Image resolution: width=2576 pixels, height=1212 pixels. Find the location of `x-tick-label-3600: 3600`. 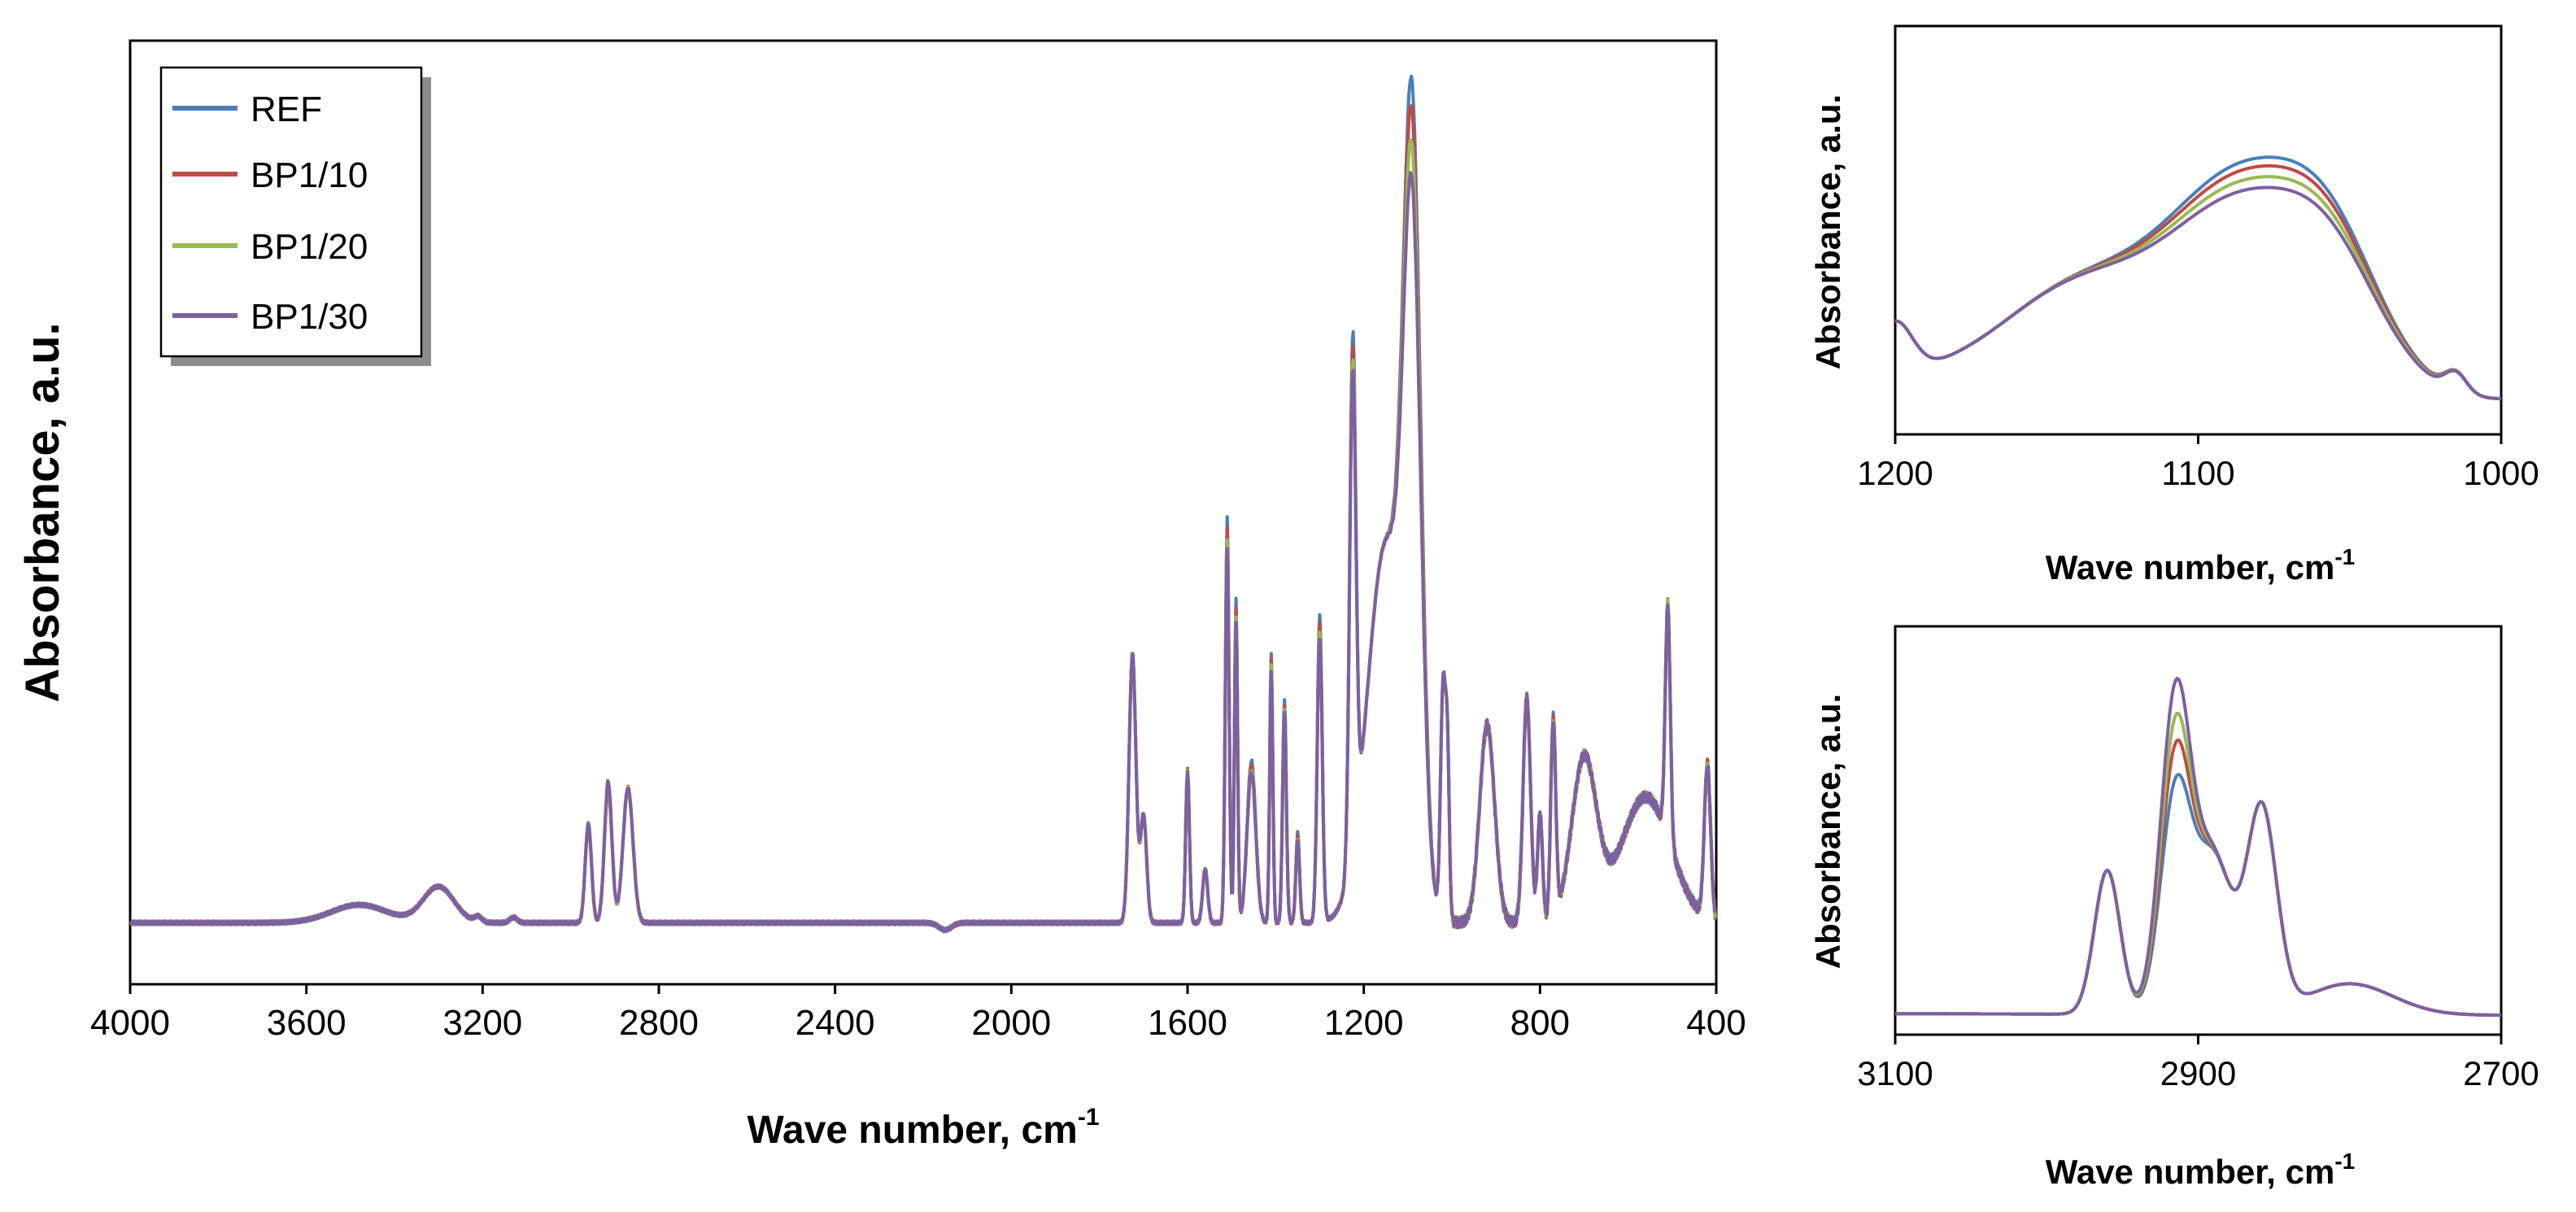

x-tick-label-3600: 3600 is located at coordinates (307, 1023).